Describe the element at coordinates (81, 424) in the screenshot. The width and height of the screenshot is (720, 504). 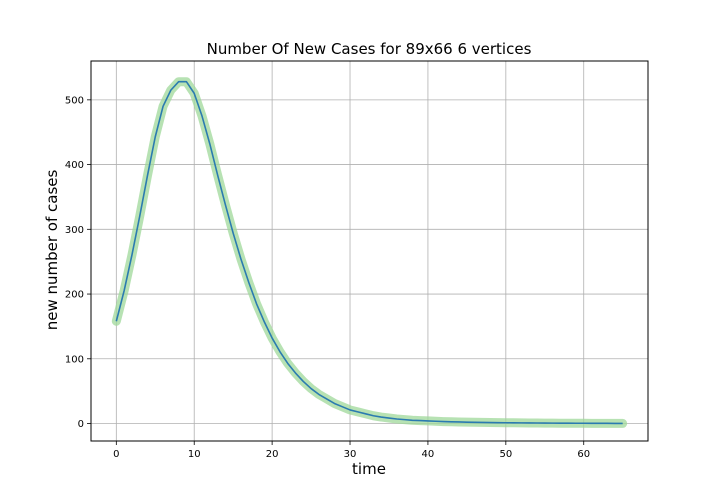
I see `y-tick-label: 0` at that location.